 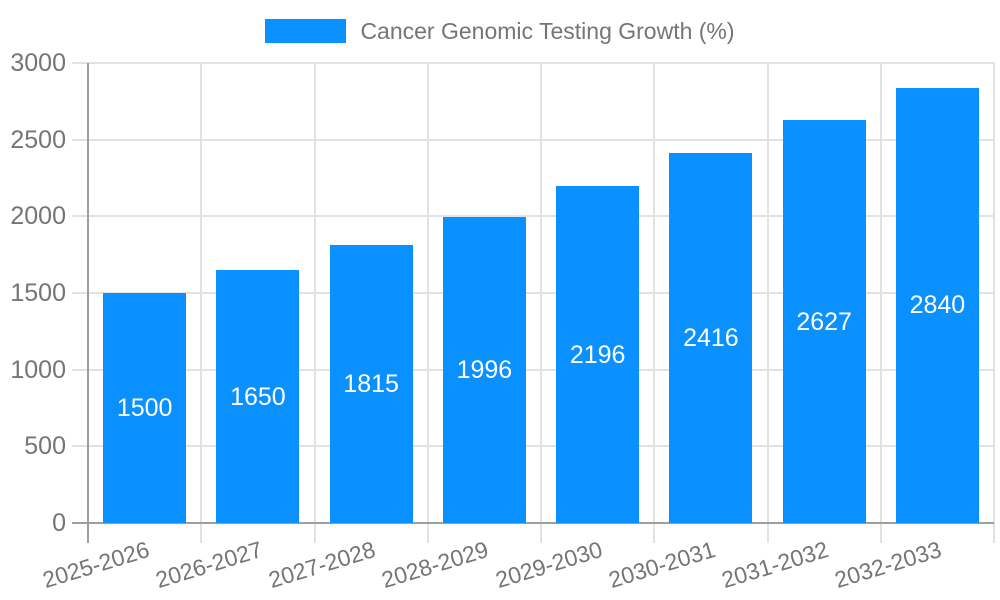 I want to click on bar: 1500, so click(x=145, y=408).